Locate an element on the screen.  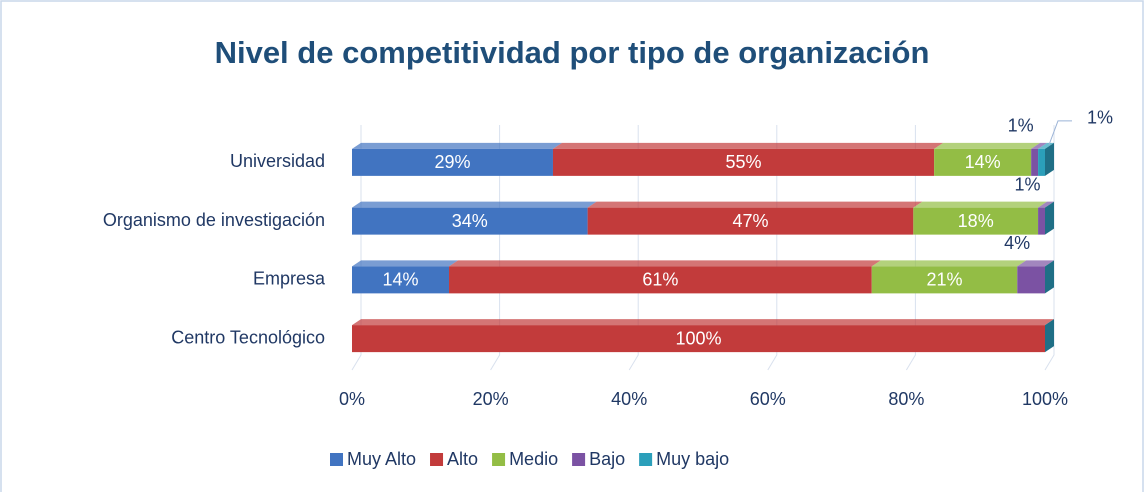
data-label: 34% is located at coordinates (470, 221).